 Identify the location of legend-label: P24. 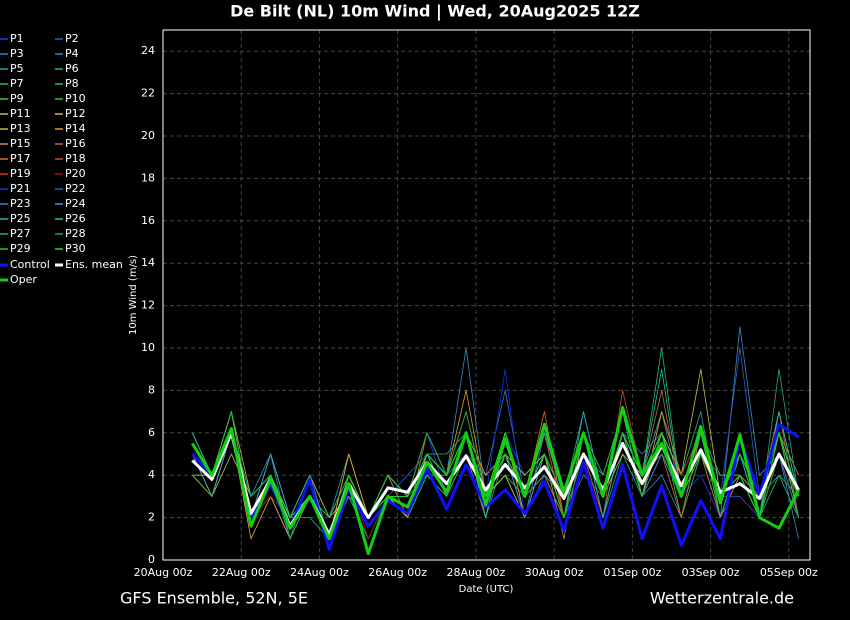
(75, 203).